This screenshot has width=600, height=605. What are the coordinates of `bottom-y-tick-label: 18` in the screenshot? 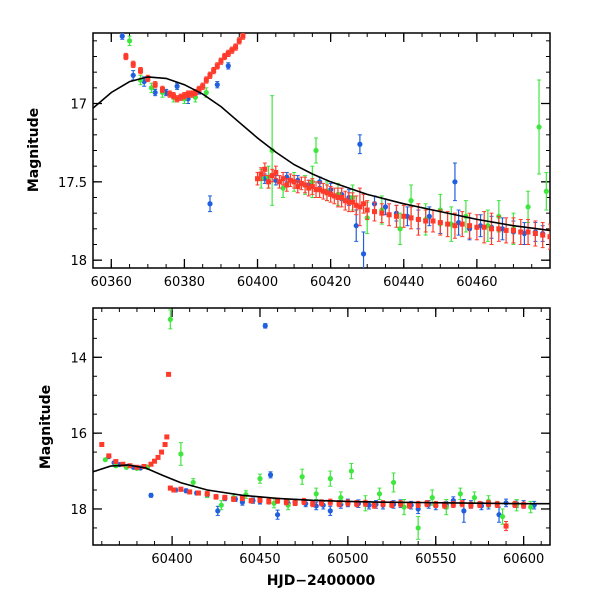 It's located at (78, 510).